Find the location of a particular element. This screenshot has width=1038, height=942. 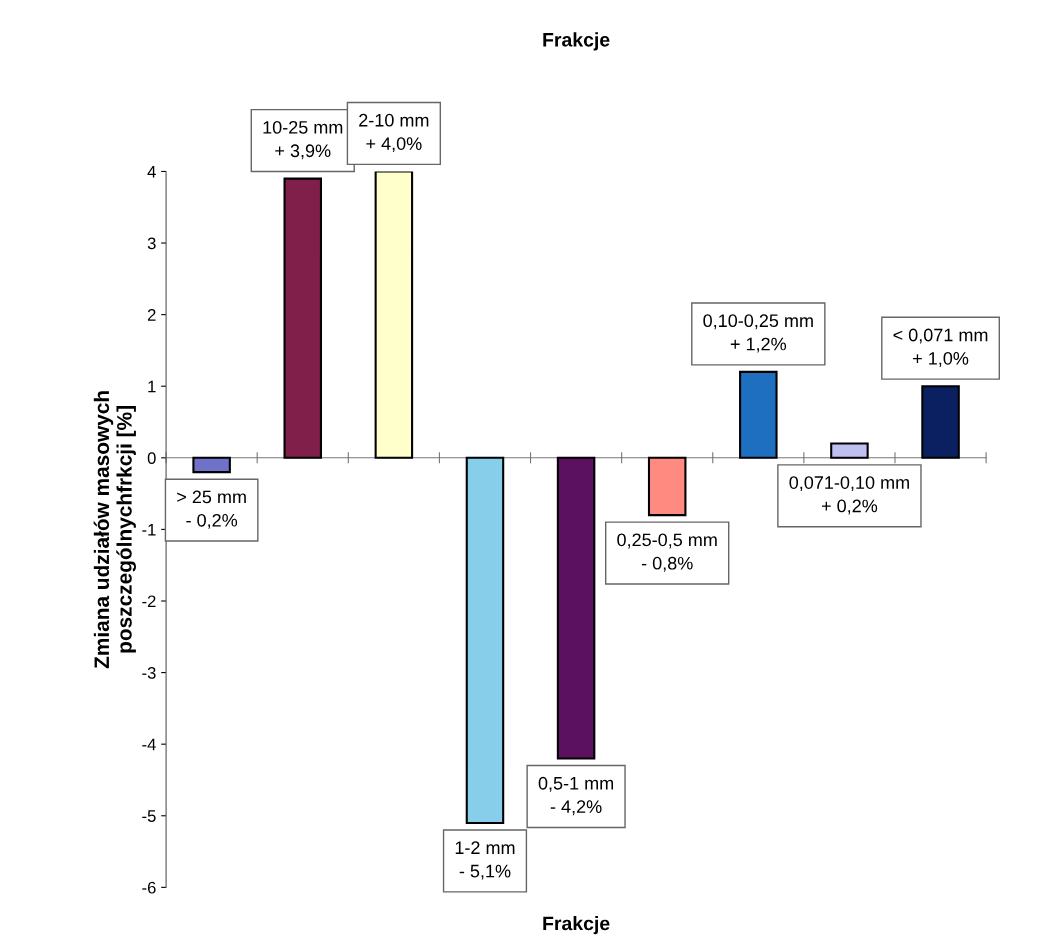

data-label: + 1,0% is located at coordinates (941, 359).